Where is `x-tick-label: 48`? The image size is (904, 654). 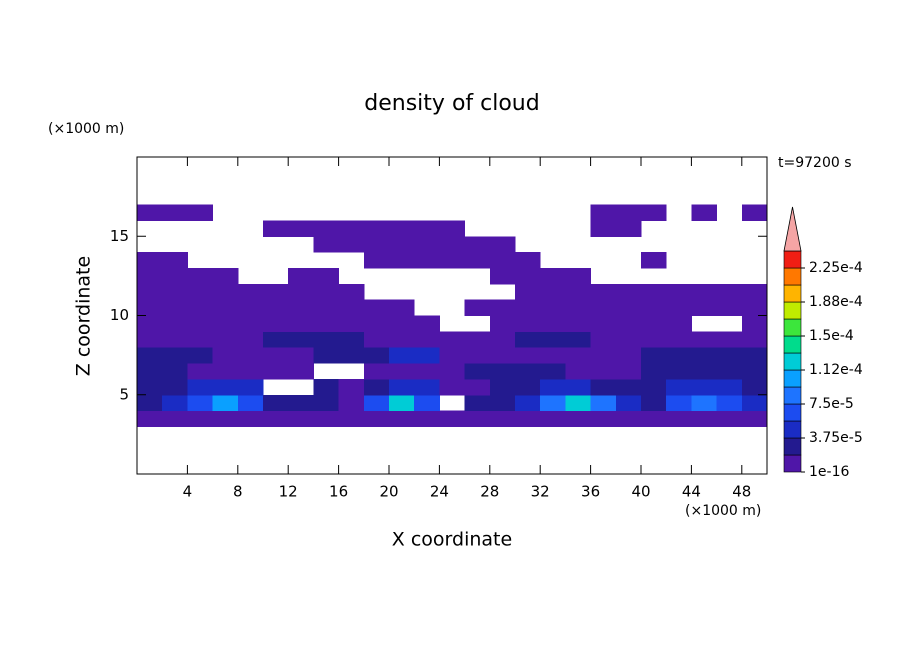 x-tick-label: 48 is located at coordinates (741, 492).